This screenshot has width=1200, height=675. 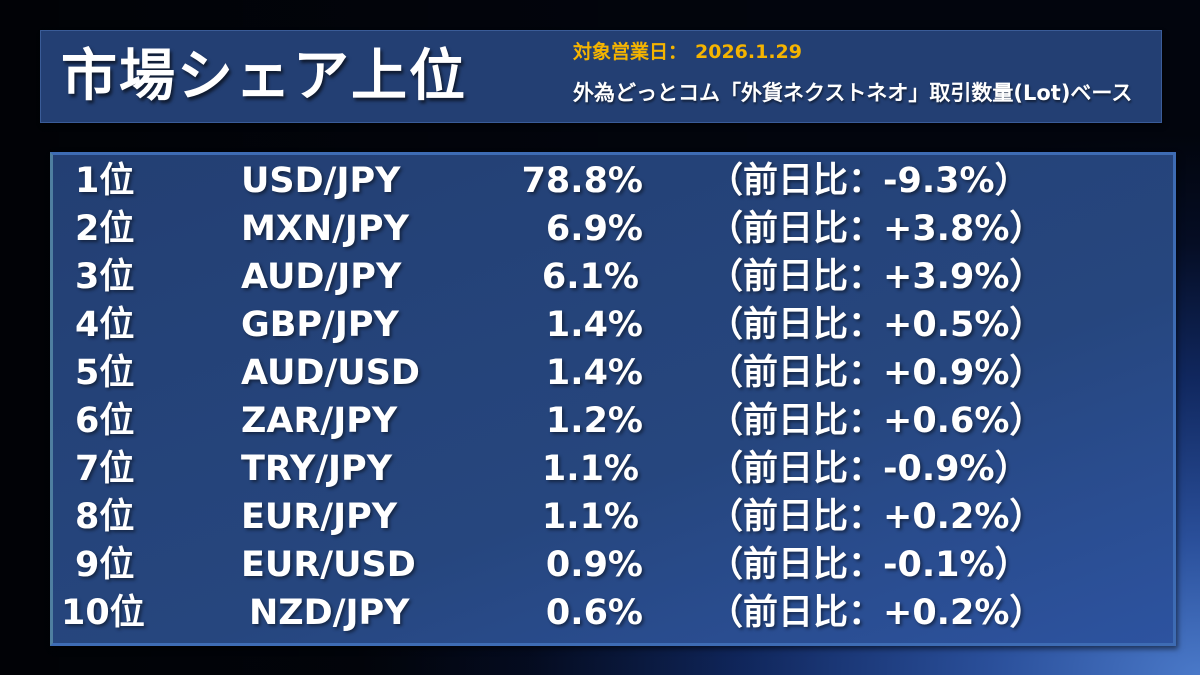 I want to click on share-value: 6.9%, so click(x=594, y=229).